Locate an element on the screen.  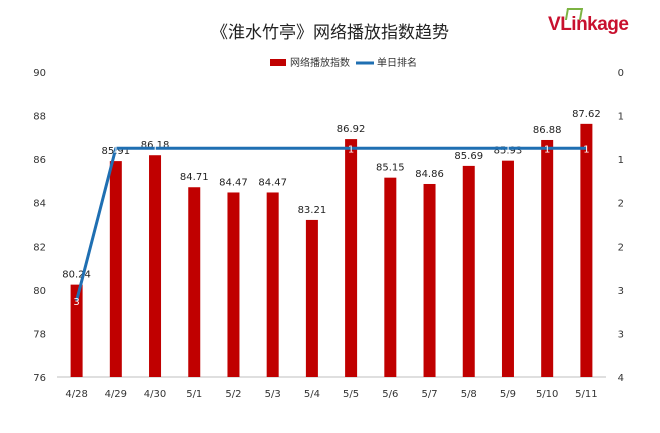
y-right-tick-label: 0 is located at coordinates (621, 73).